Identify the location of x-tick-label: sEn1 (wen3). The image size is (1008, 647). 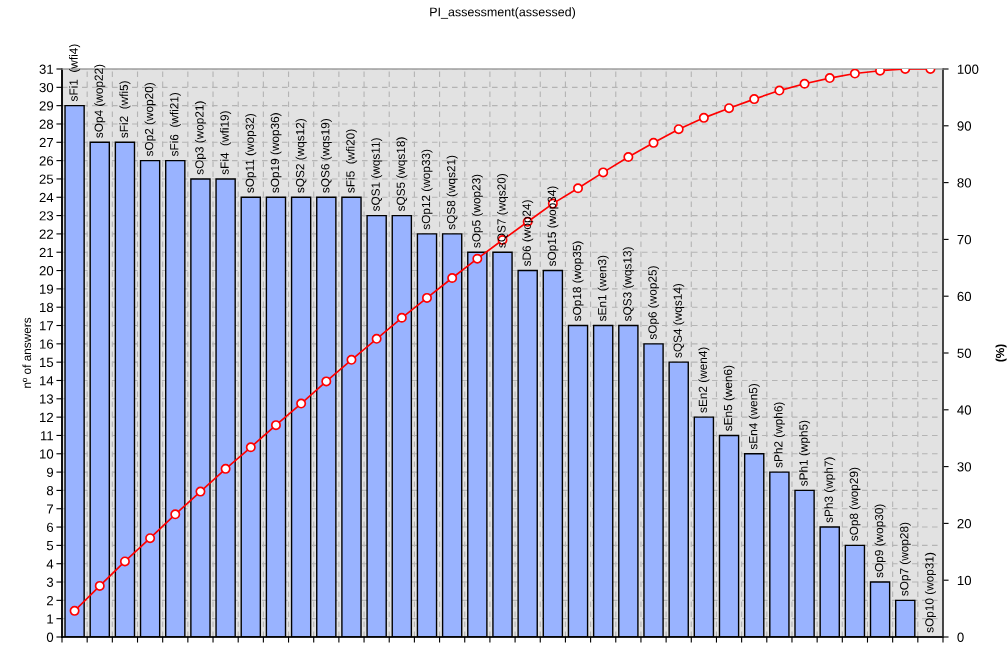
(603, 288).